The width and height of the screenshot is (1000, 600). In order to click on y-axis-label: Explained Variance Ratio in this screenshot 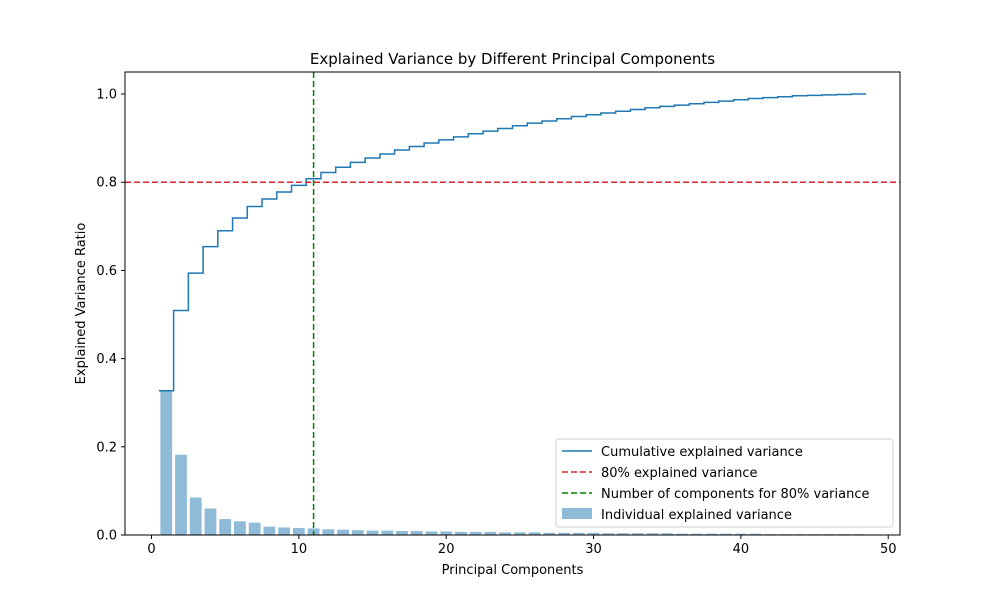, I will do `click(81, 304)`.